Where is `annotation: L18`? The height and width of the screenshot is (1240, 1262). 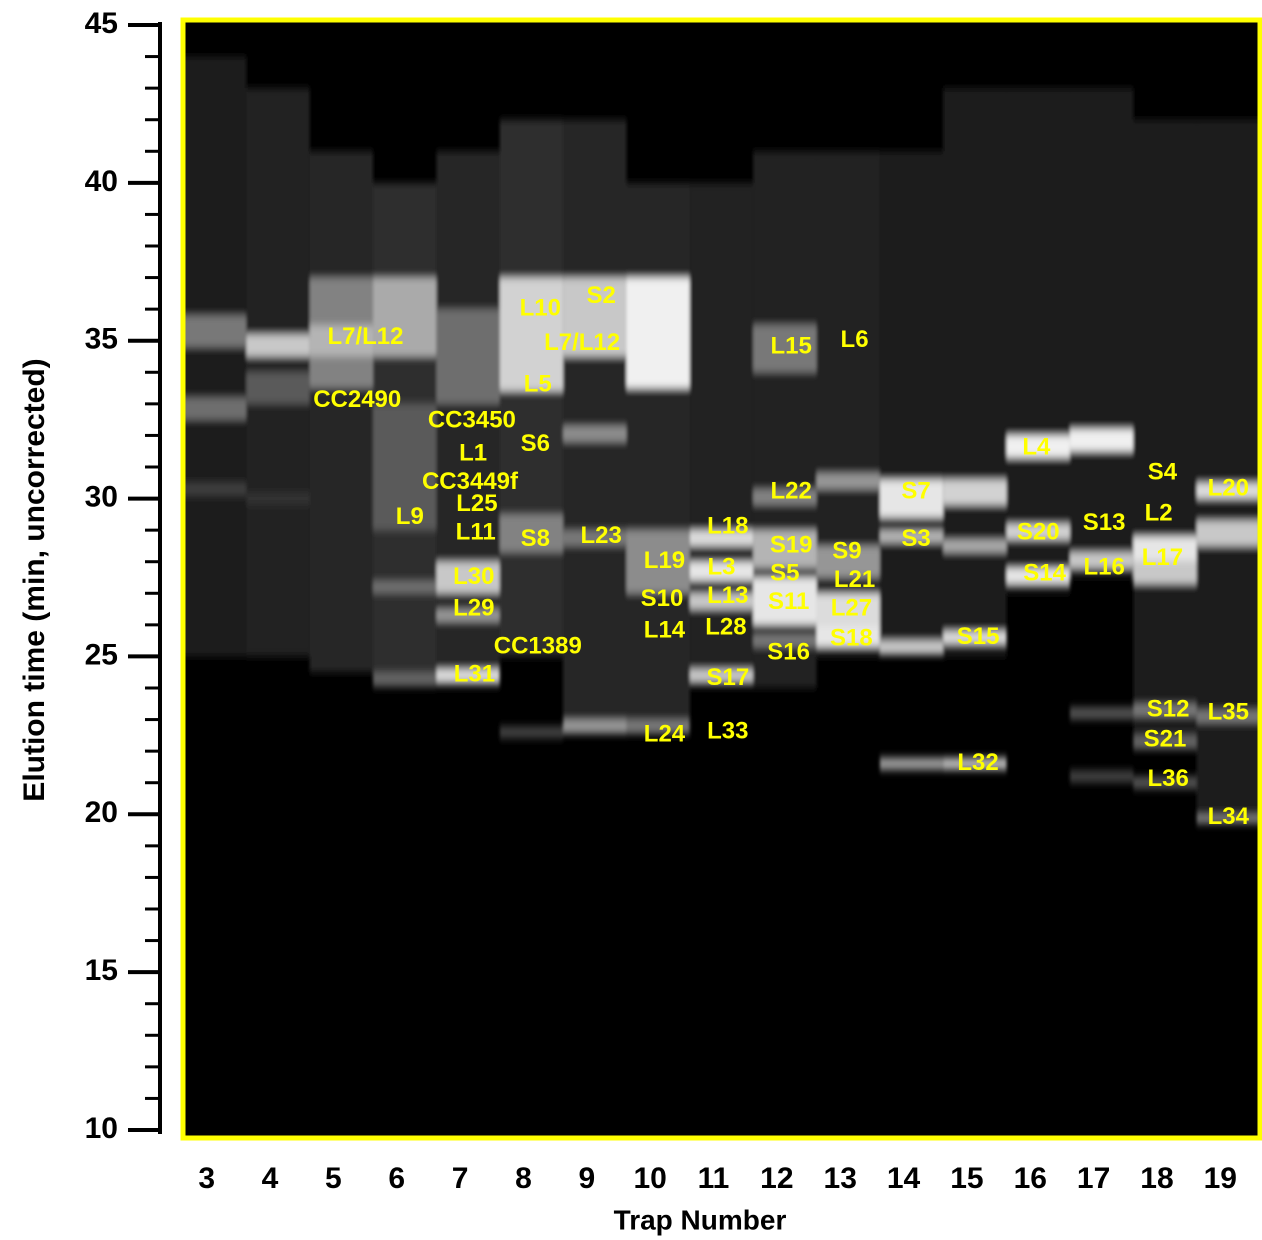 annotation: L18 is located at coordinates (727, 525).